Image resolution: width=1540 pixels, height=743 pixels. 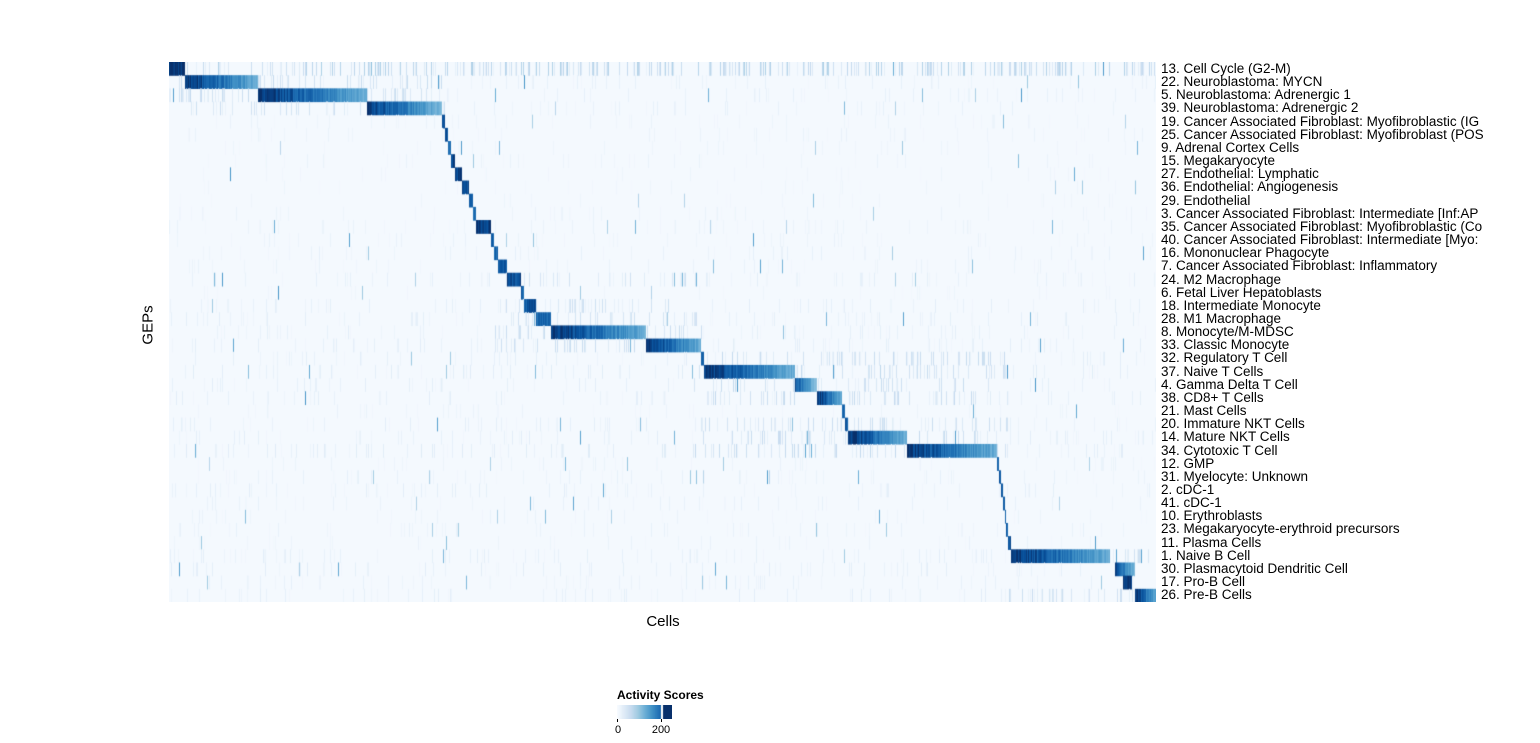 I want to click on y-axis-label: GEPs, so click(x=148, y=325).